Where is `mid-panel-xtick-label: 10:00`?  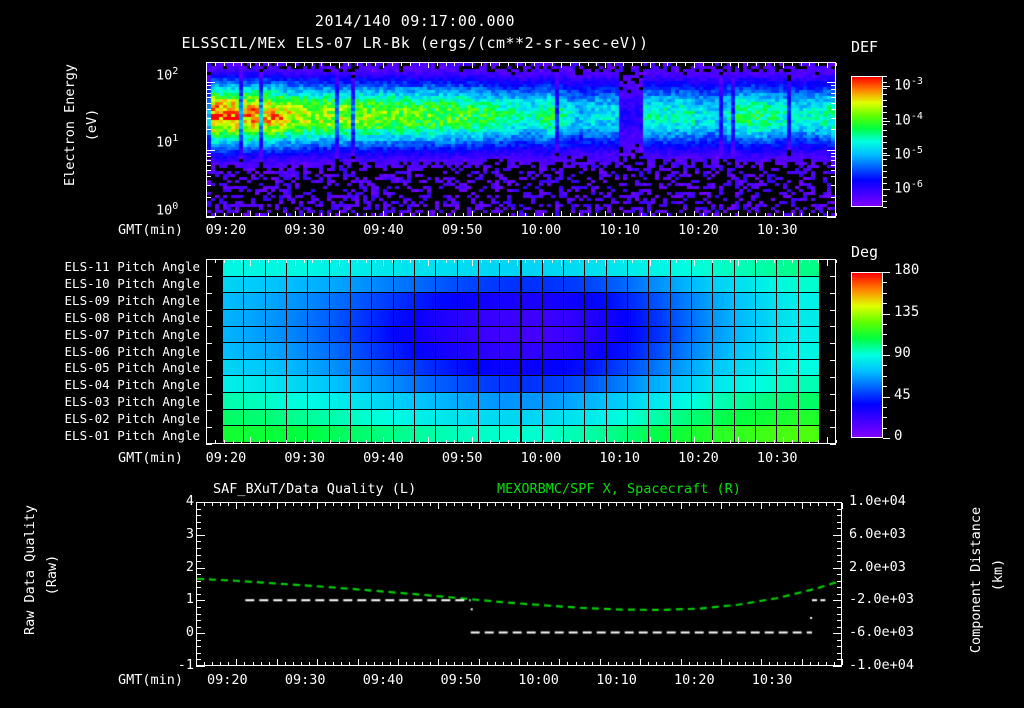
mid-panel-xtick-label: 10:00 is located at coordinates (541, 458).